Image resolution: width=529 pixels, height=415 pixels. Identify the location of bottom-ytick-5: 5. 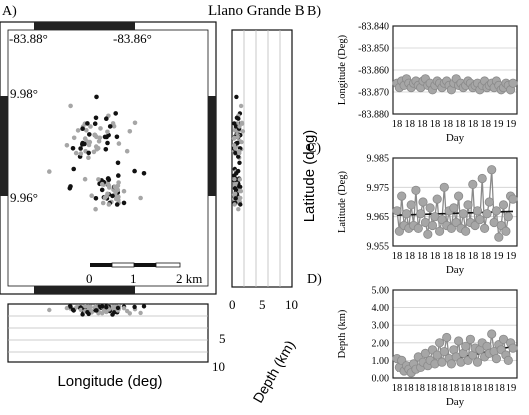
(222, 338).